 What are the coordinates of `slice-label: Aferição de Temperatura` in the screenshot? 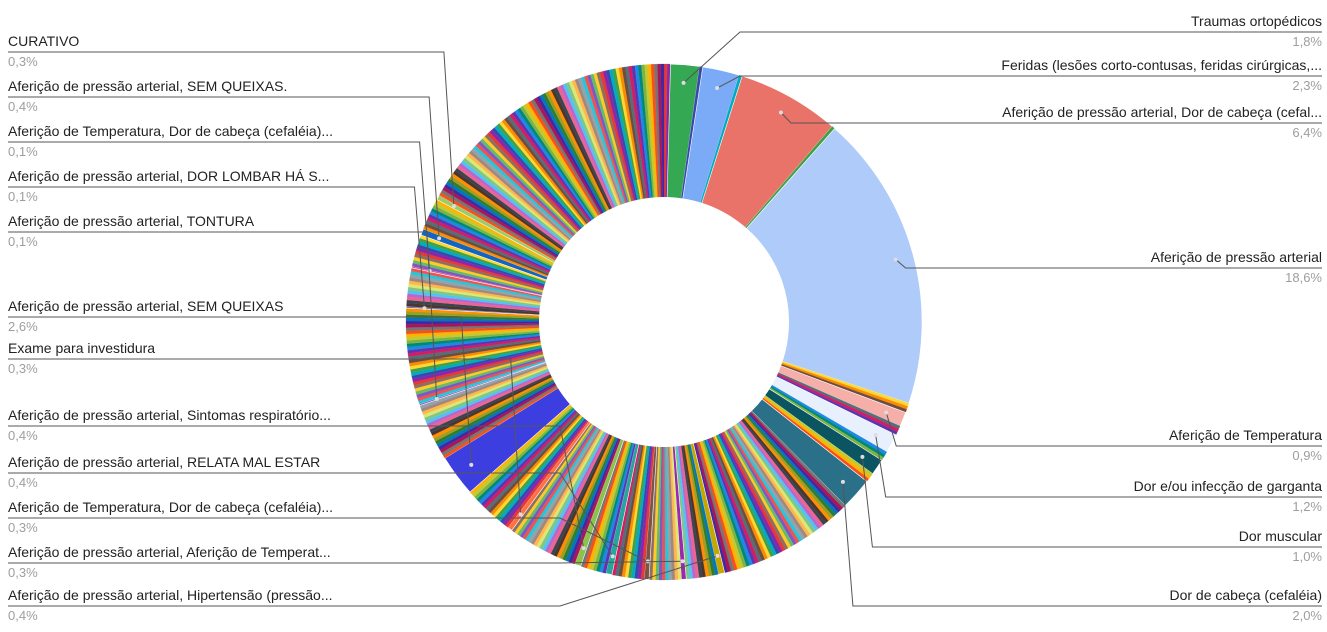 It's located at (1245, 435).